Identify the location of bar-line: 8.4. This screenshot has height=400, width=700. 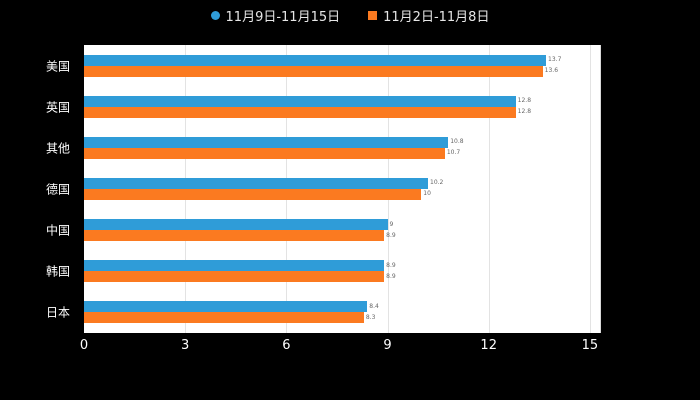
(342, 307).